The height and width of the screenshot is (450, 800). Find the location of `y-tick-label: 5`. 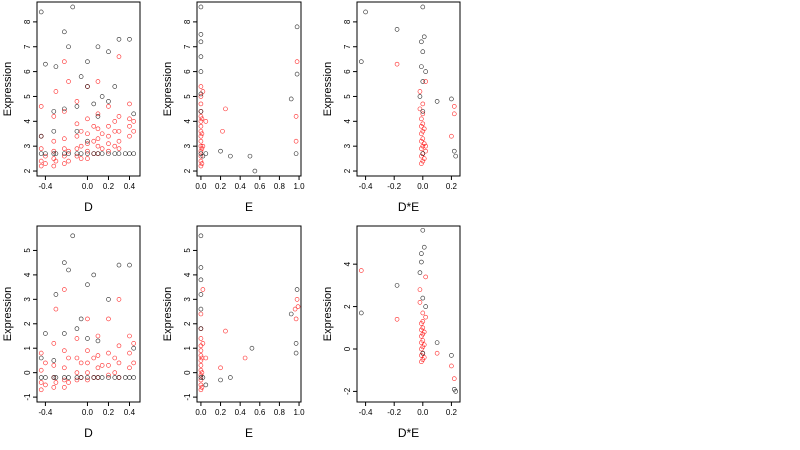

y-tick-label: 5 is located at coordinates (187, 250).